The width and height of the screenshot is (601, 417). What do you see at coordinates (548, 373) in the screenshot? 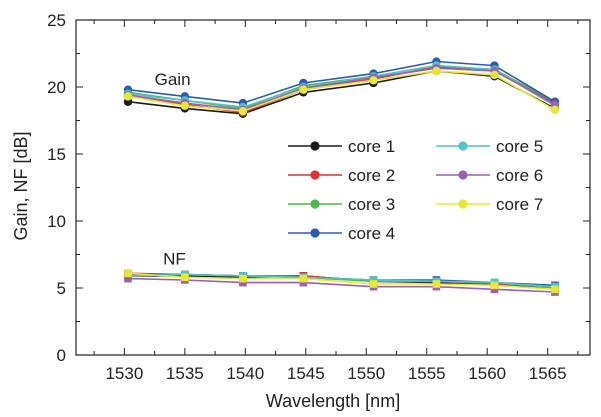
I see `x-tick-label: 1565` at bounding box center [548, 373].